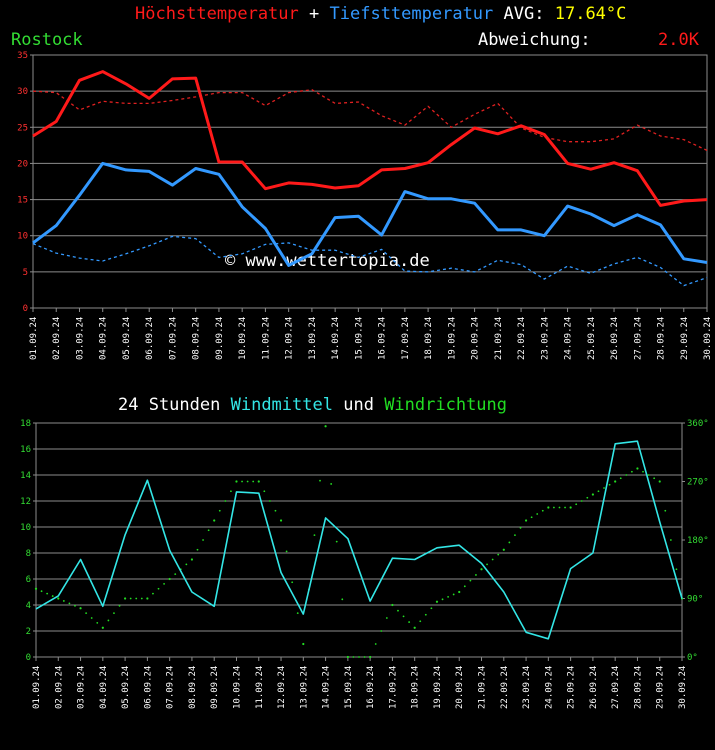 Image resolution: width=715 pixels, height=750 pixels. What do you see at coordinates (685, 338) in the screenshot?
I see `temp-chart-xtick-label: 29.09.24` at bounding box center [685, 338].